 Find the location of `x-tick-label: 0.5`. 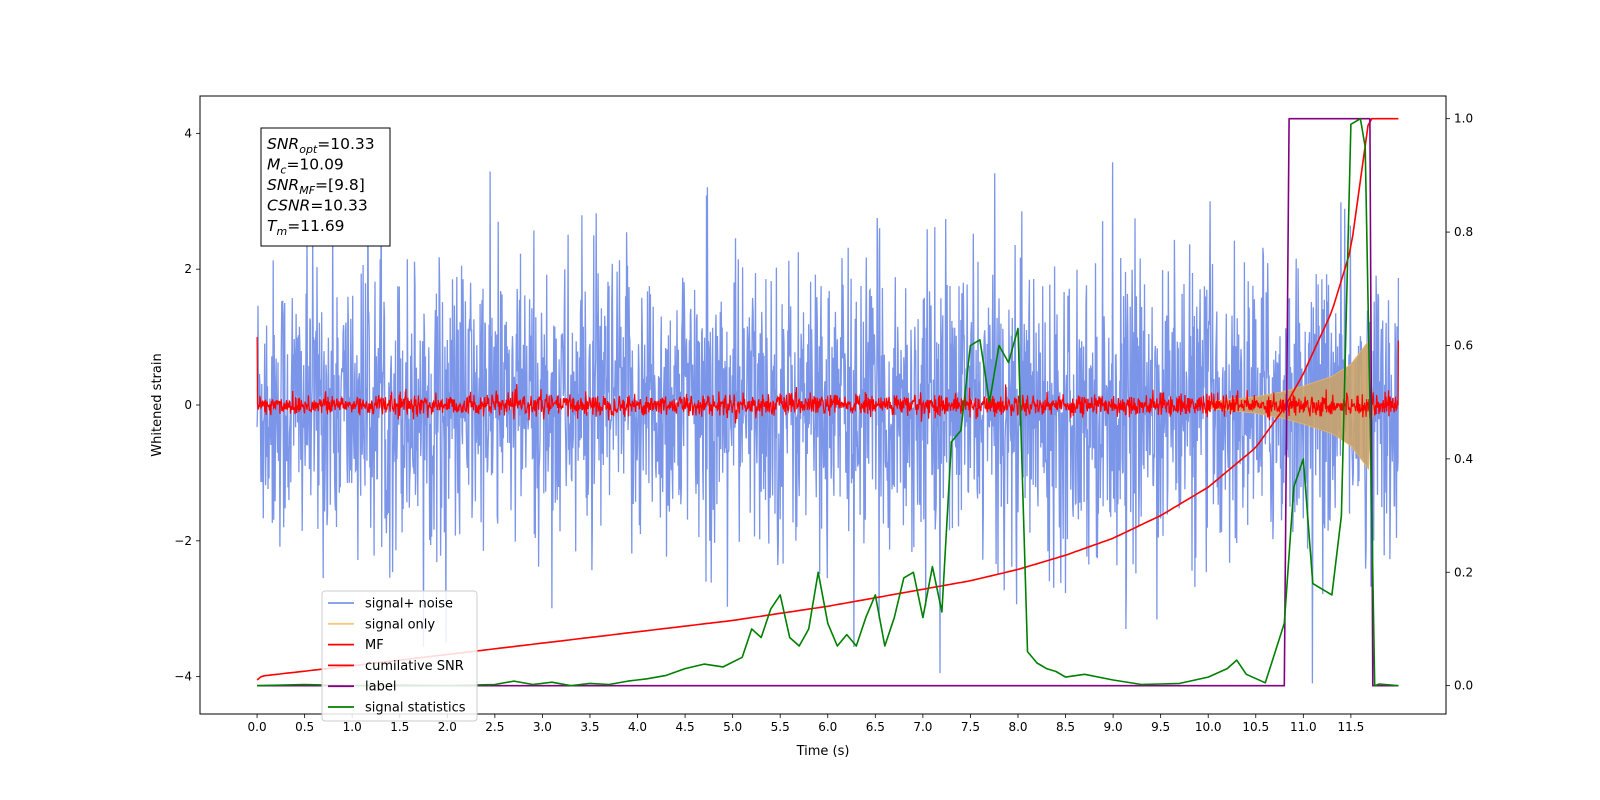

x-tick-label: 0.5 is located at coordinates (304, 727).